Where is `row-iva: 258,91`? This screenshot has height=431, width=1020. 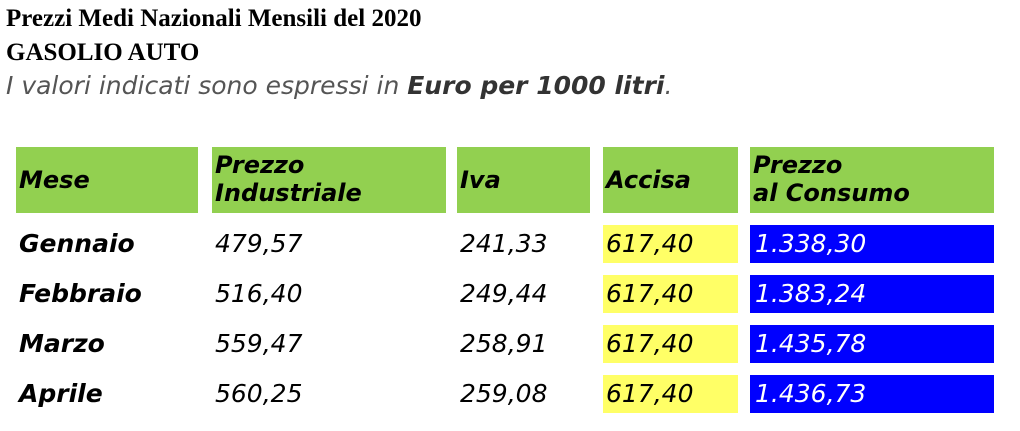 row-iva: 258,91 is located at coordinates (504, 343).